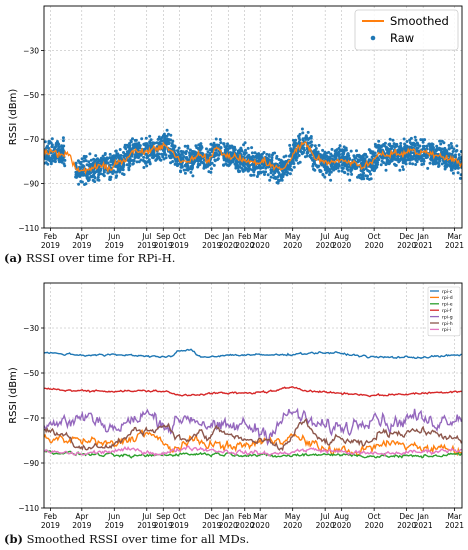 This screenshot has height=550, width=468. Describe the element at coordinates (228, 525) in the screenshot. I see `b-xtick-year: 2020` at that location.